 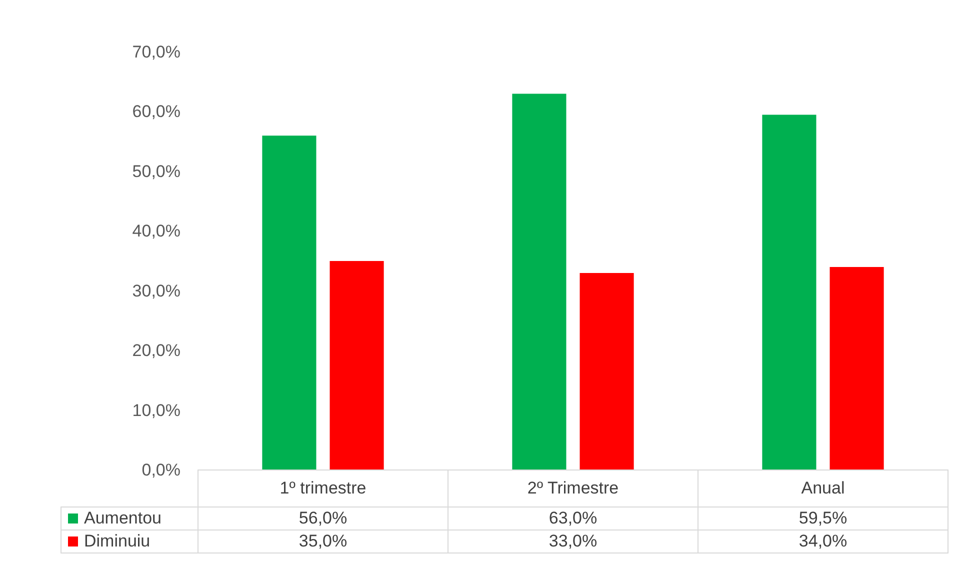 I want to click on y-tick-label: 0,0%, so click(x=161, y=470).